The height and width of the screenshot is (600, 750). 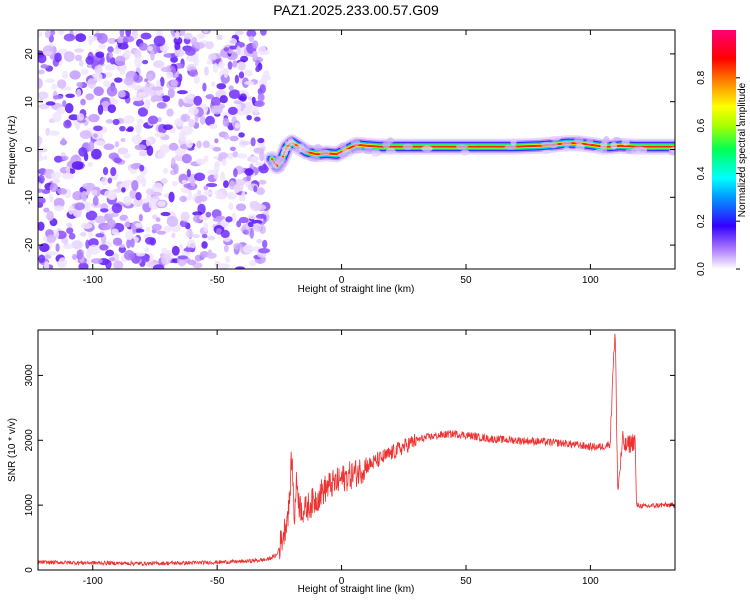 I want to click on snr-xtick-label: -100, so click(x=93, y=581).